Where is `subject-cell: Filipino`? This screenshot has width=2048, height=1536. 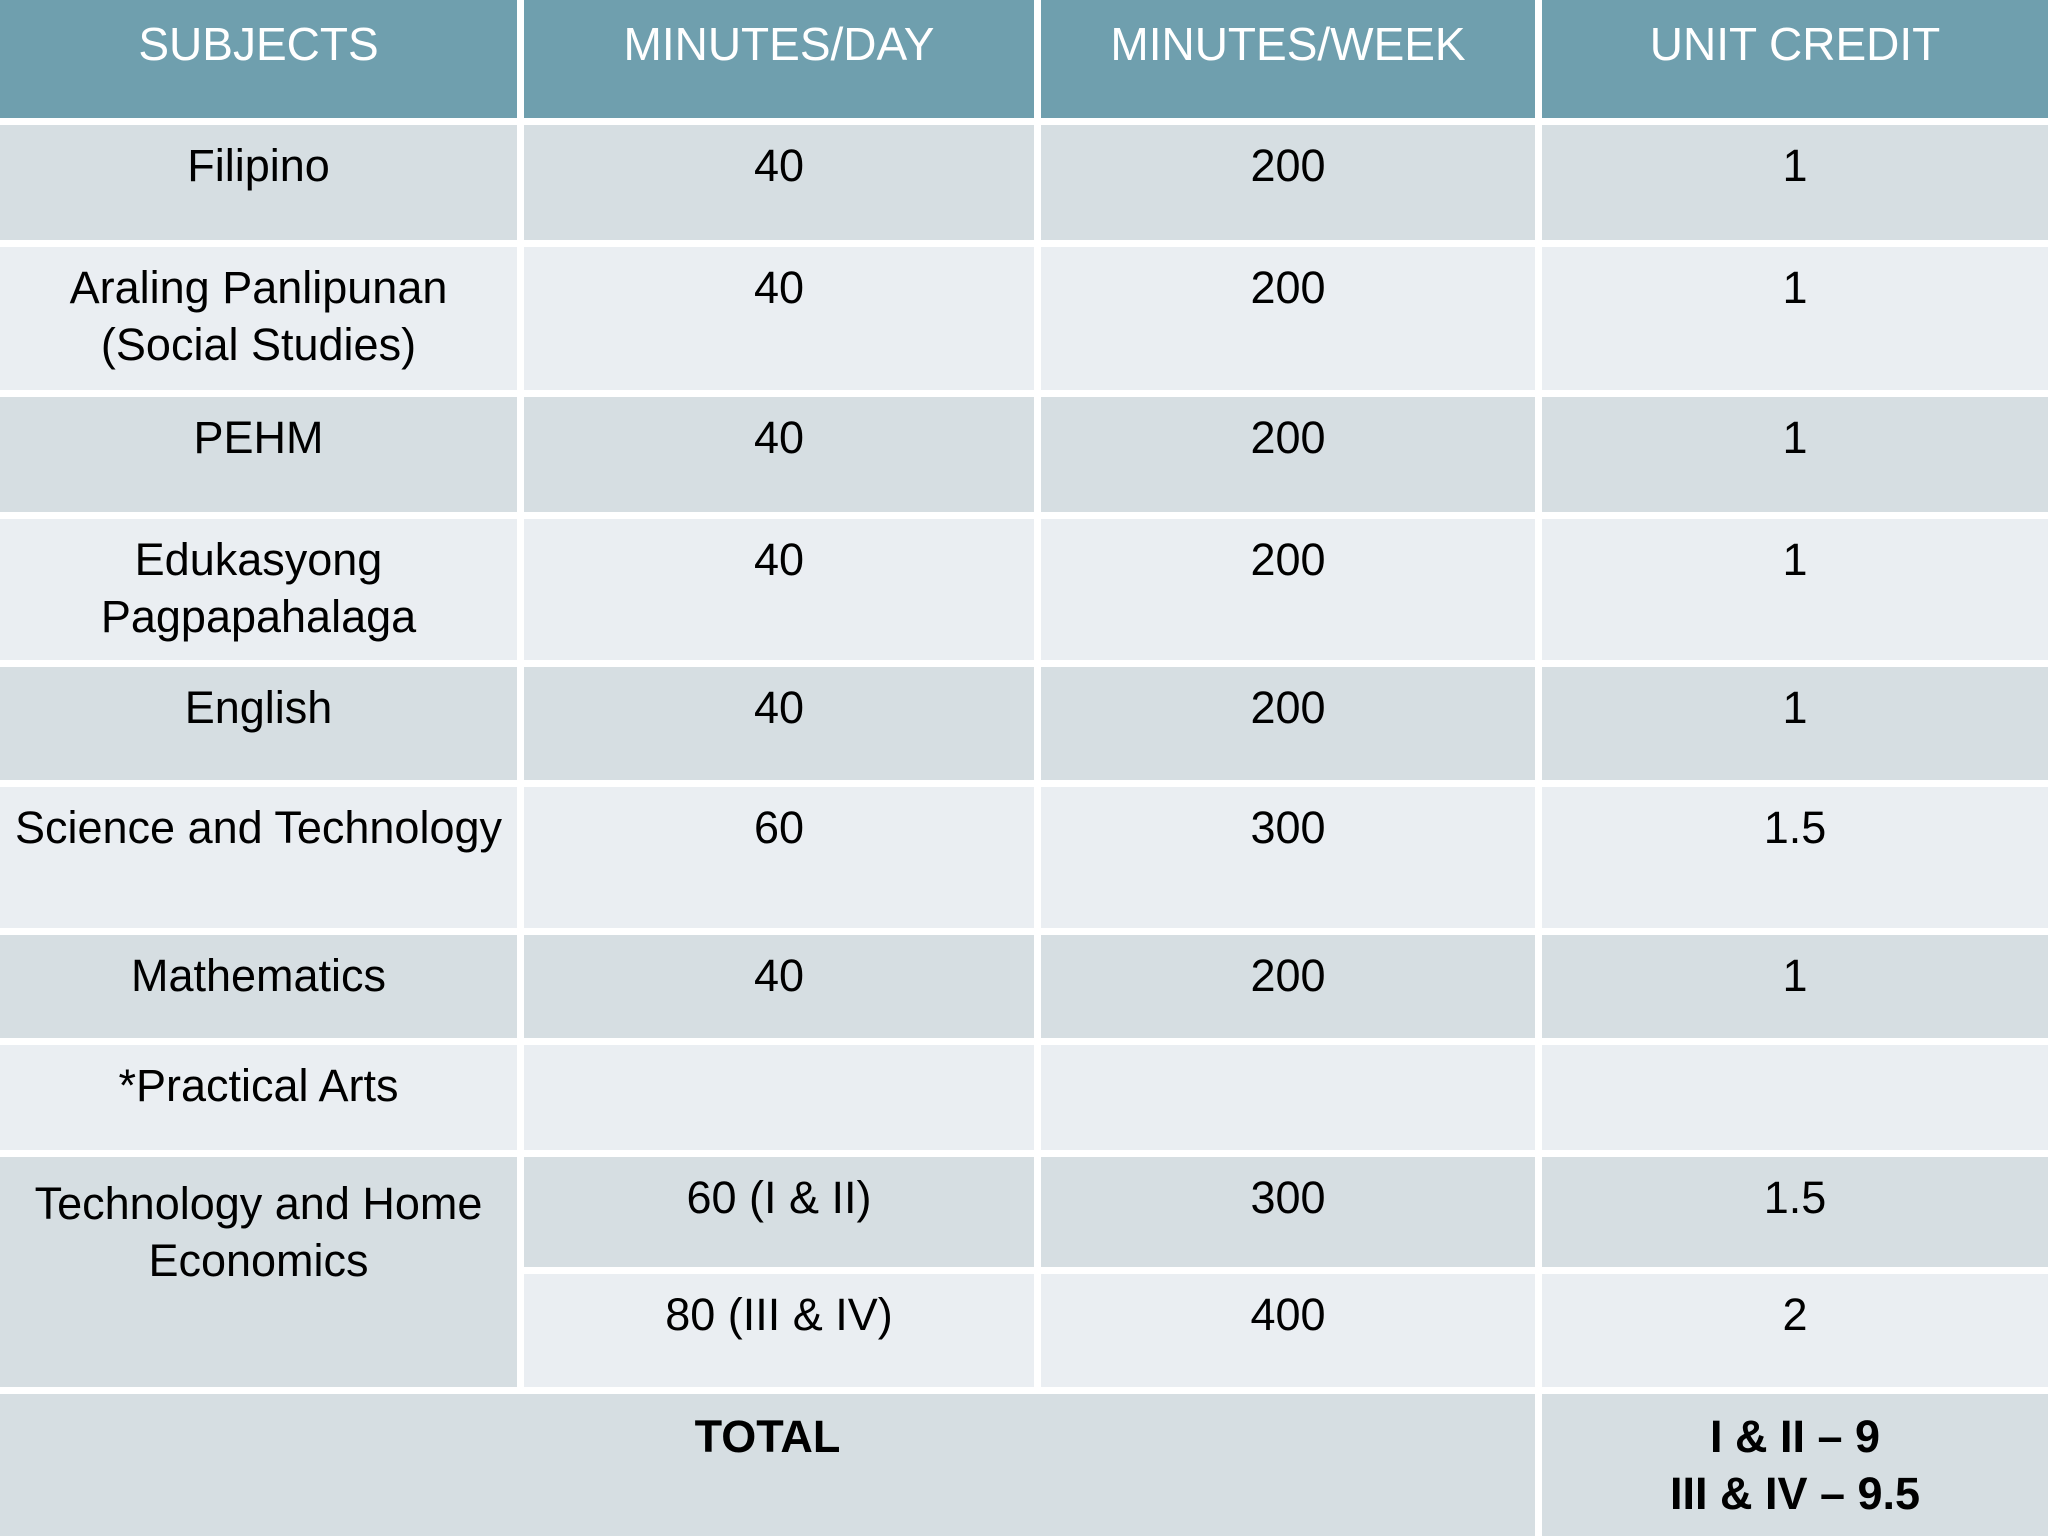
subject-cell: Filipino is located at coordinates (258, 182).